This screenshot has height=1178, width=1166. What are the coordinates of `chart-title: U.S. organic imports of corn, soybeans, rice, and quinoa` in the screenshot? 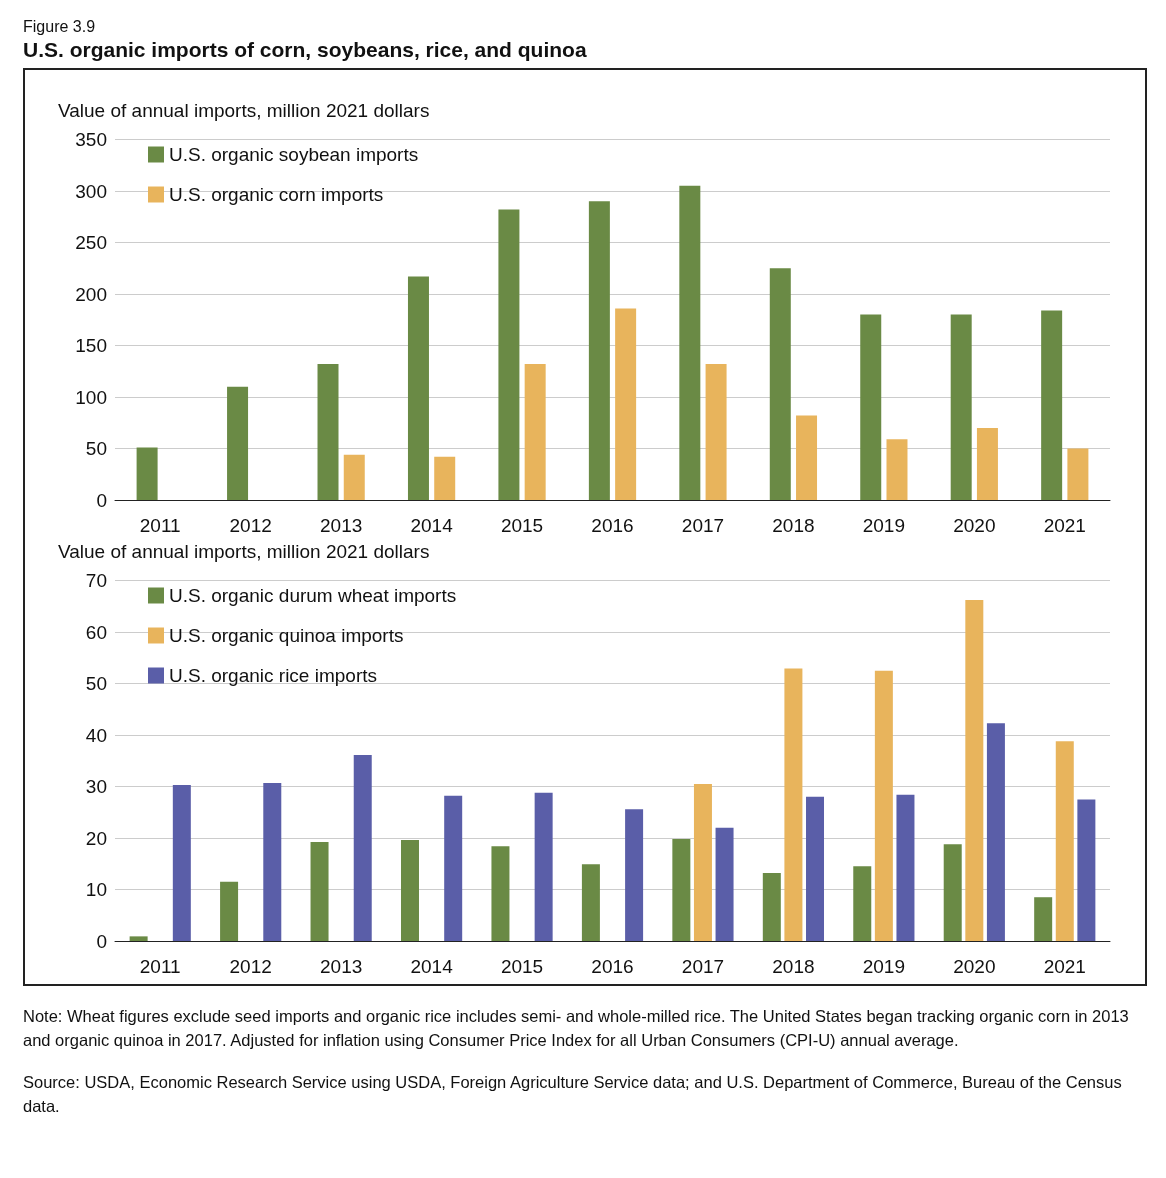 It's located at (305, 50).